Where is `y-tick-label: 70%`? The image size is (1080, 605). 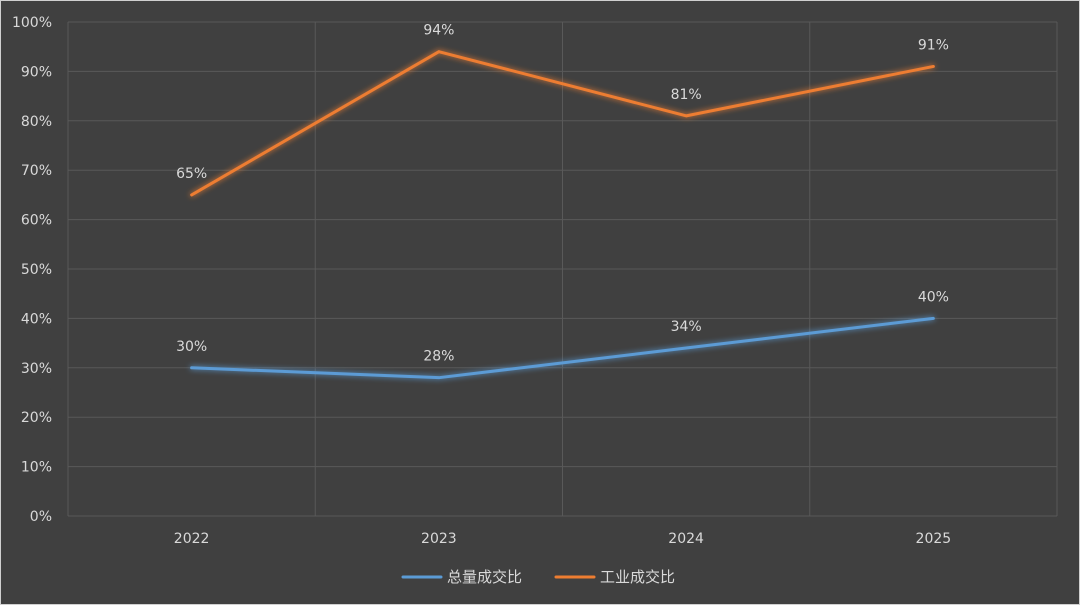 y-tick-label: 70% is located at coordinates (36, 171).